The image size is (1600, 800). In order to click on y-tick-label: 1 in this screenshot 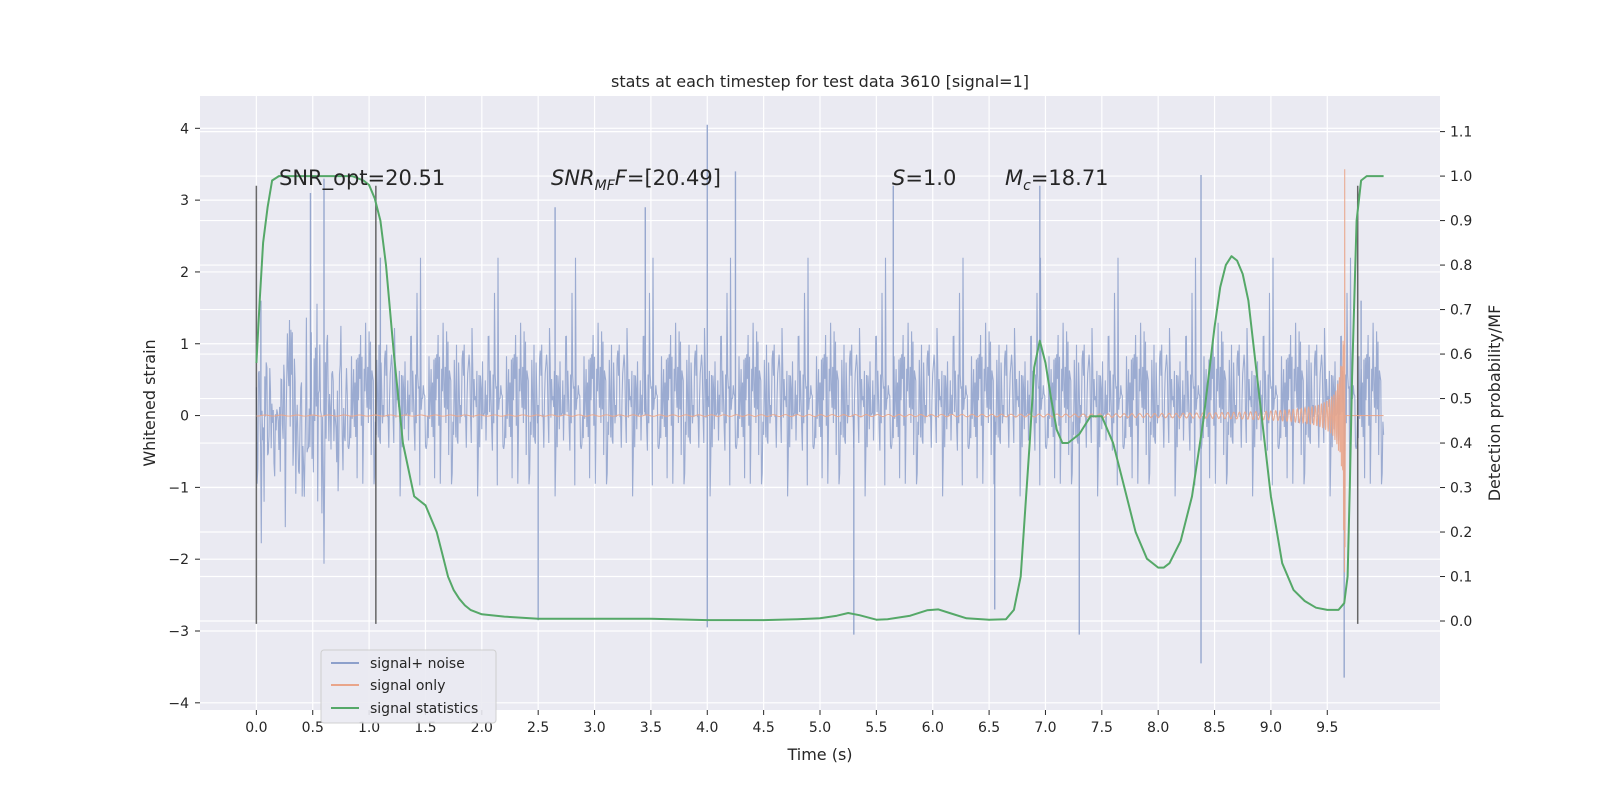, I will do `click(184, 345)`.